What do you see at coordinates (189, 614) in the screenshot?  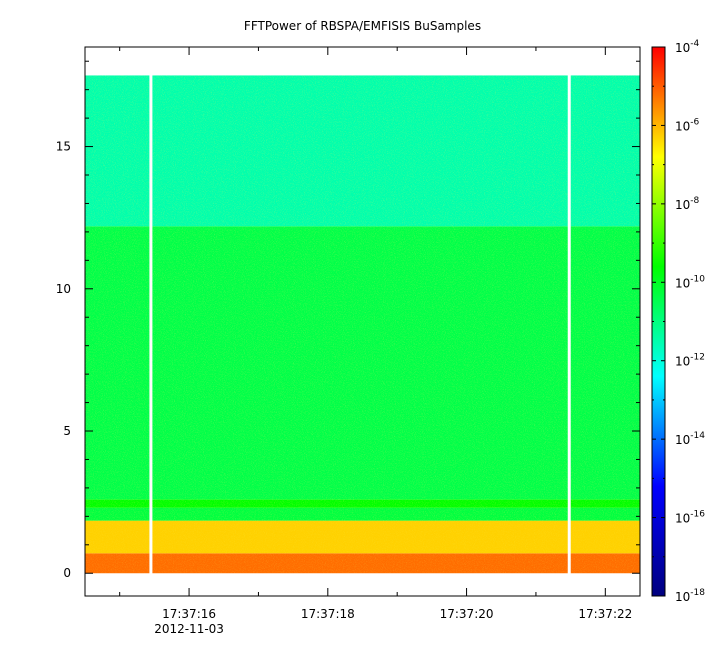 I see `x-tick-label: 17:37:16` at bounding box center [189, 614].